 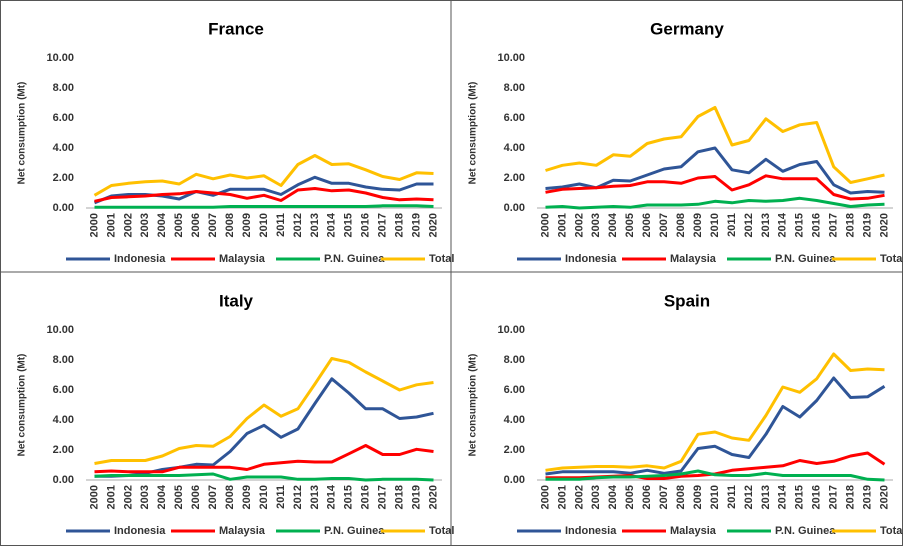 What do you see at coordinates (687, 28) in the screenshot?
I see `chart-title: Germany` at bounding box center [687, 28].